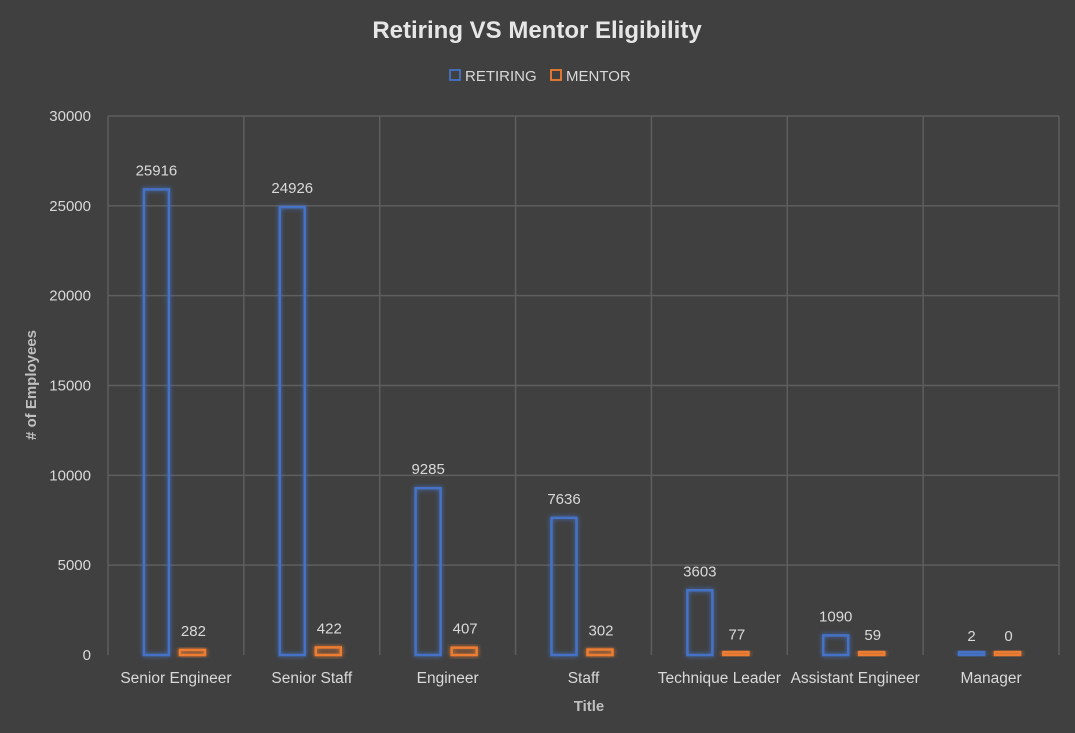 The height and width of the screenshot is (733, 1075). Describe the element at coordinates (175, 678) in the screenshot. I see `x-tick-label-senior-engineer: Senior Engineer` at that location.